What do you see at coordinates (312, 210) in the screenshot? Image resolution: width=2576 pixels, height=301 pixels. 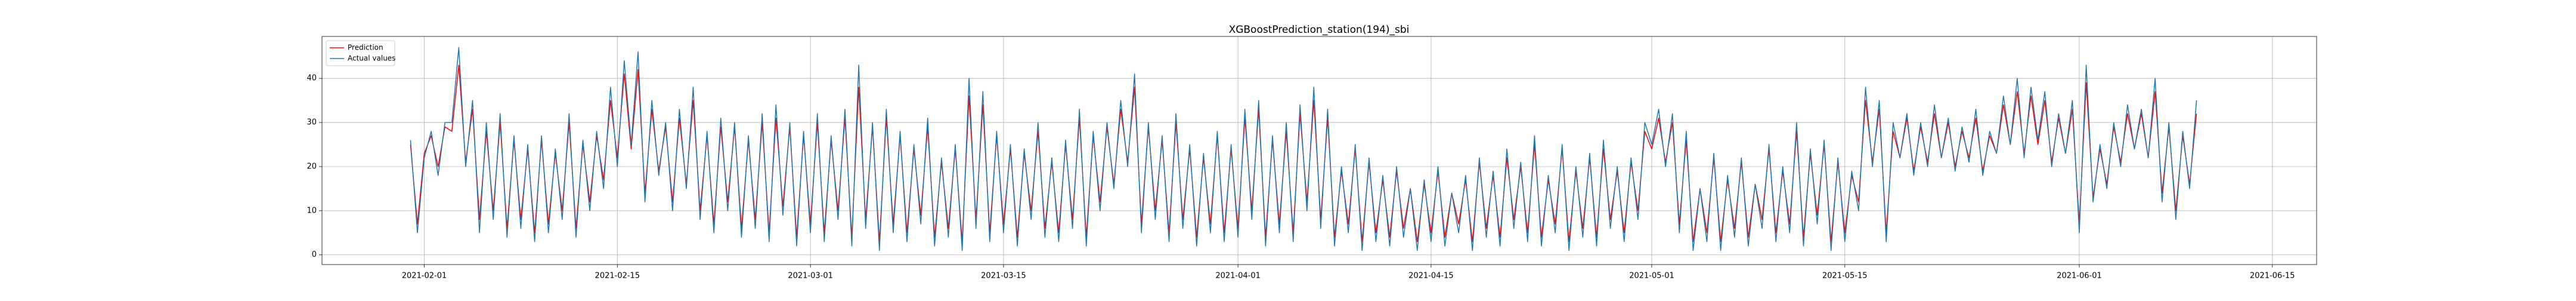 I see `y-tick-label: 10` at bounding box center [312, 210].